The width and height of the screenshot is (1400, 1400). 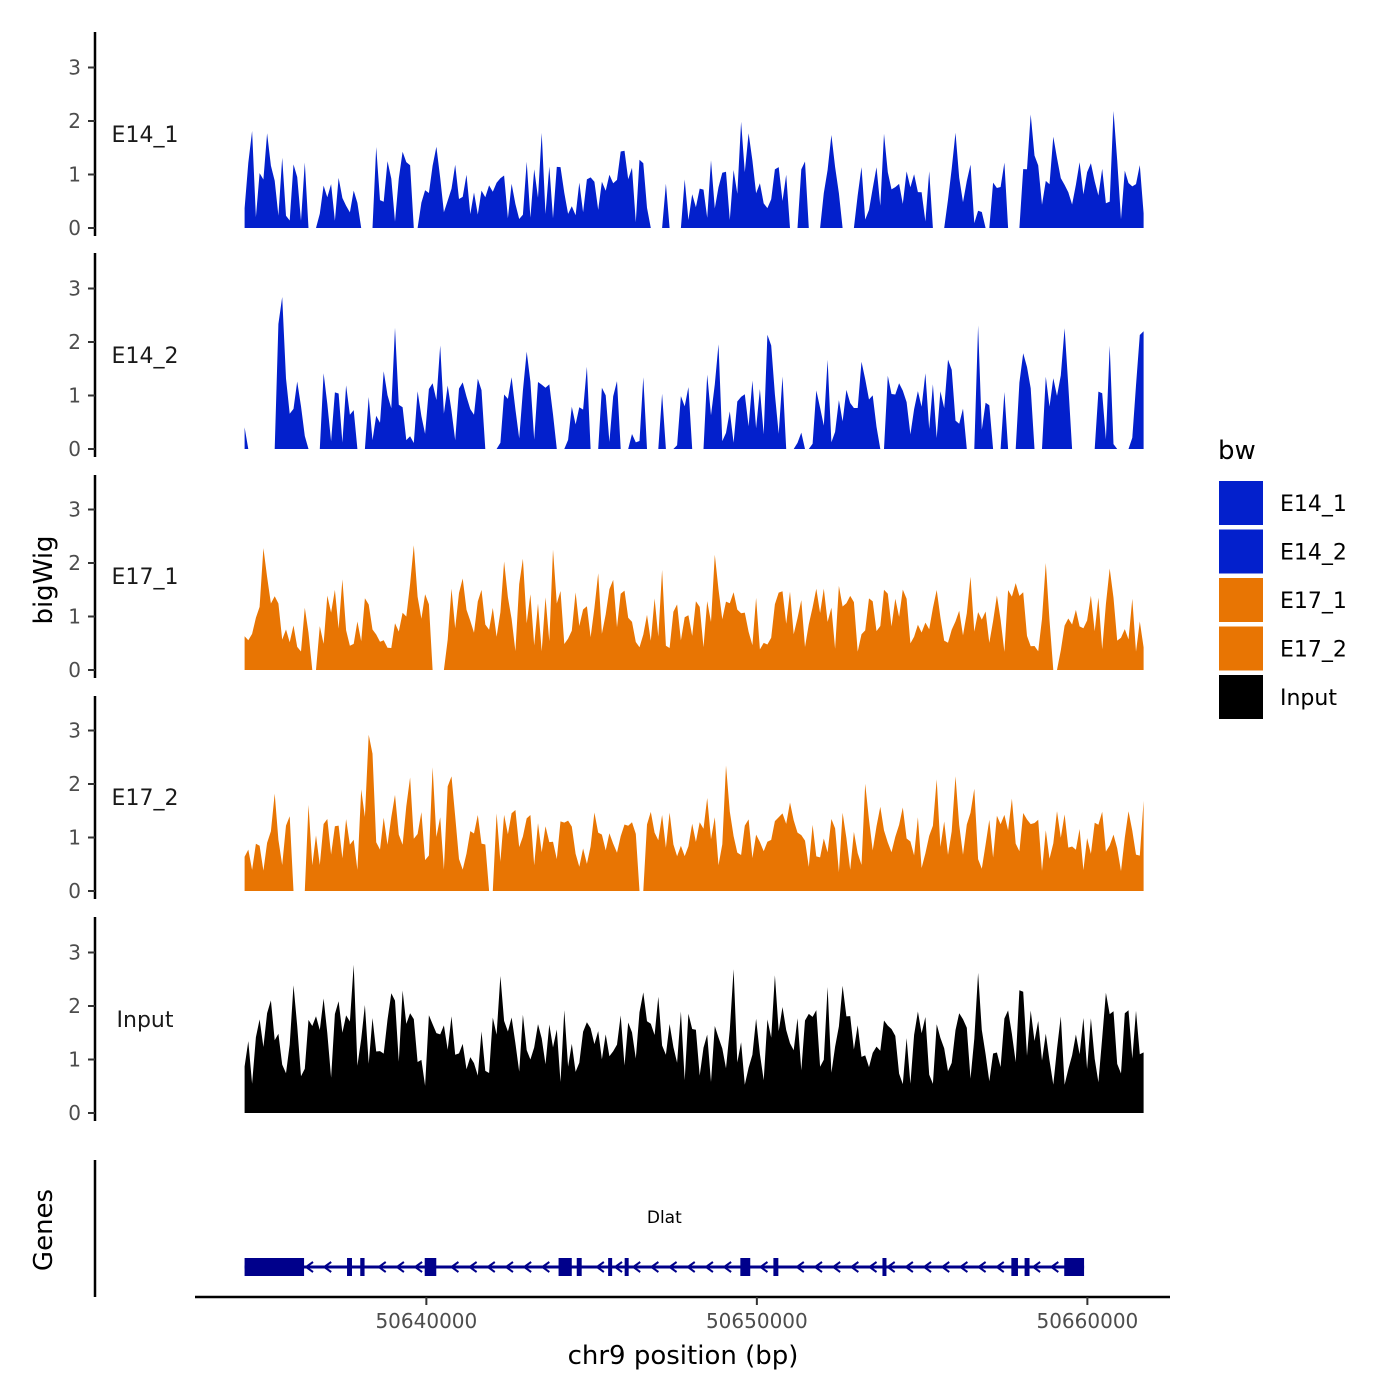 I want to click on track-panel-input: 0 1 2 3 Input, so click(x=606, y=1021).